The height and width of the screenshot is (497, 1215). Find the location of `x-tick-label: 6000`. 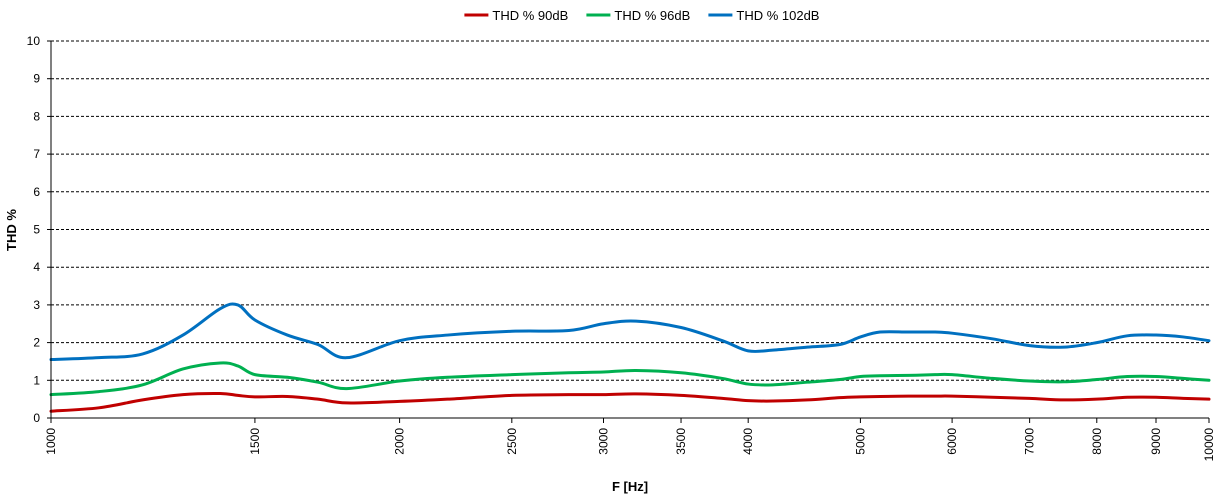

x-tick-label: 6000 is located at coordinates (952, 441).